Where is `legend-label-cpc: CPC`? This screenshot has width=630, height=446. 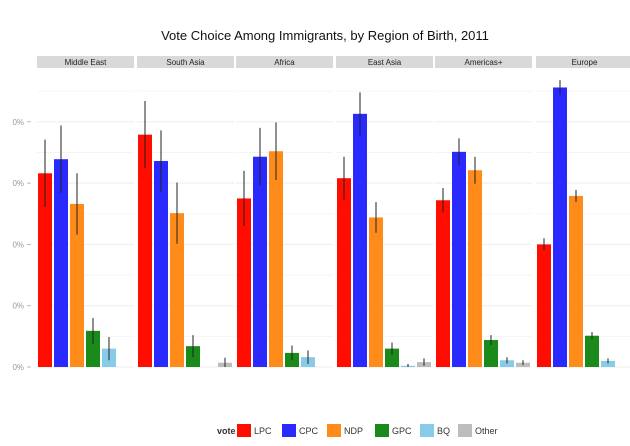
legend-label-cpc: CPC is located at coordinates (309, 431).